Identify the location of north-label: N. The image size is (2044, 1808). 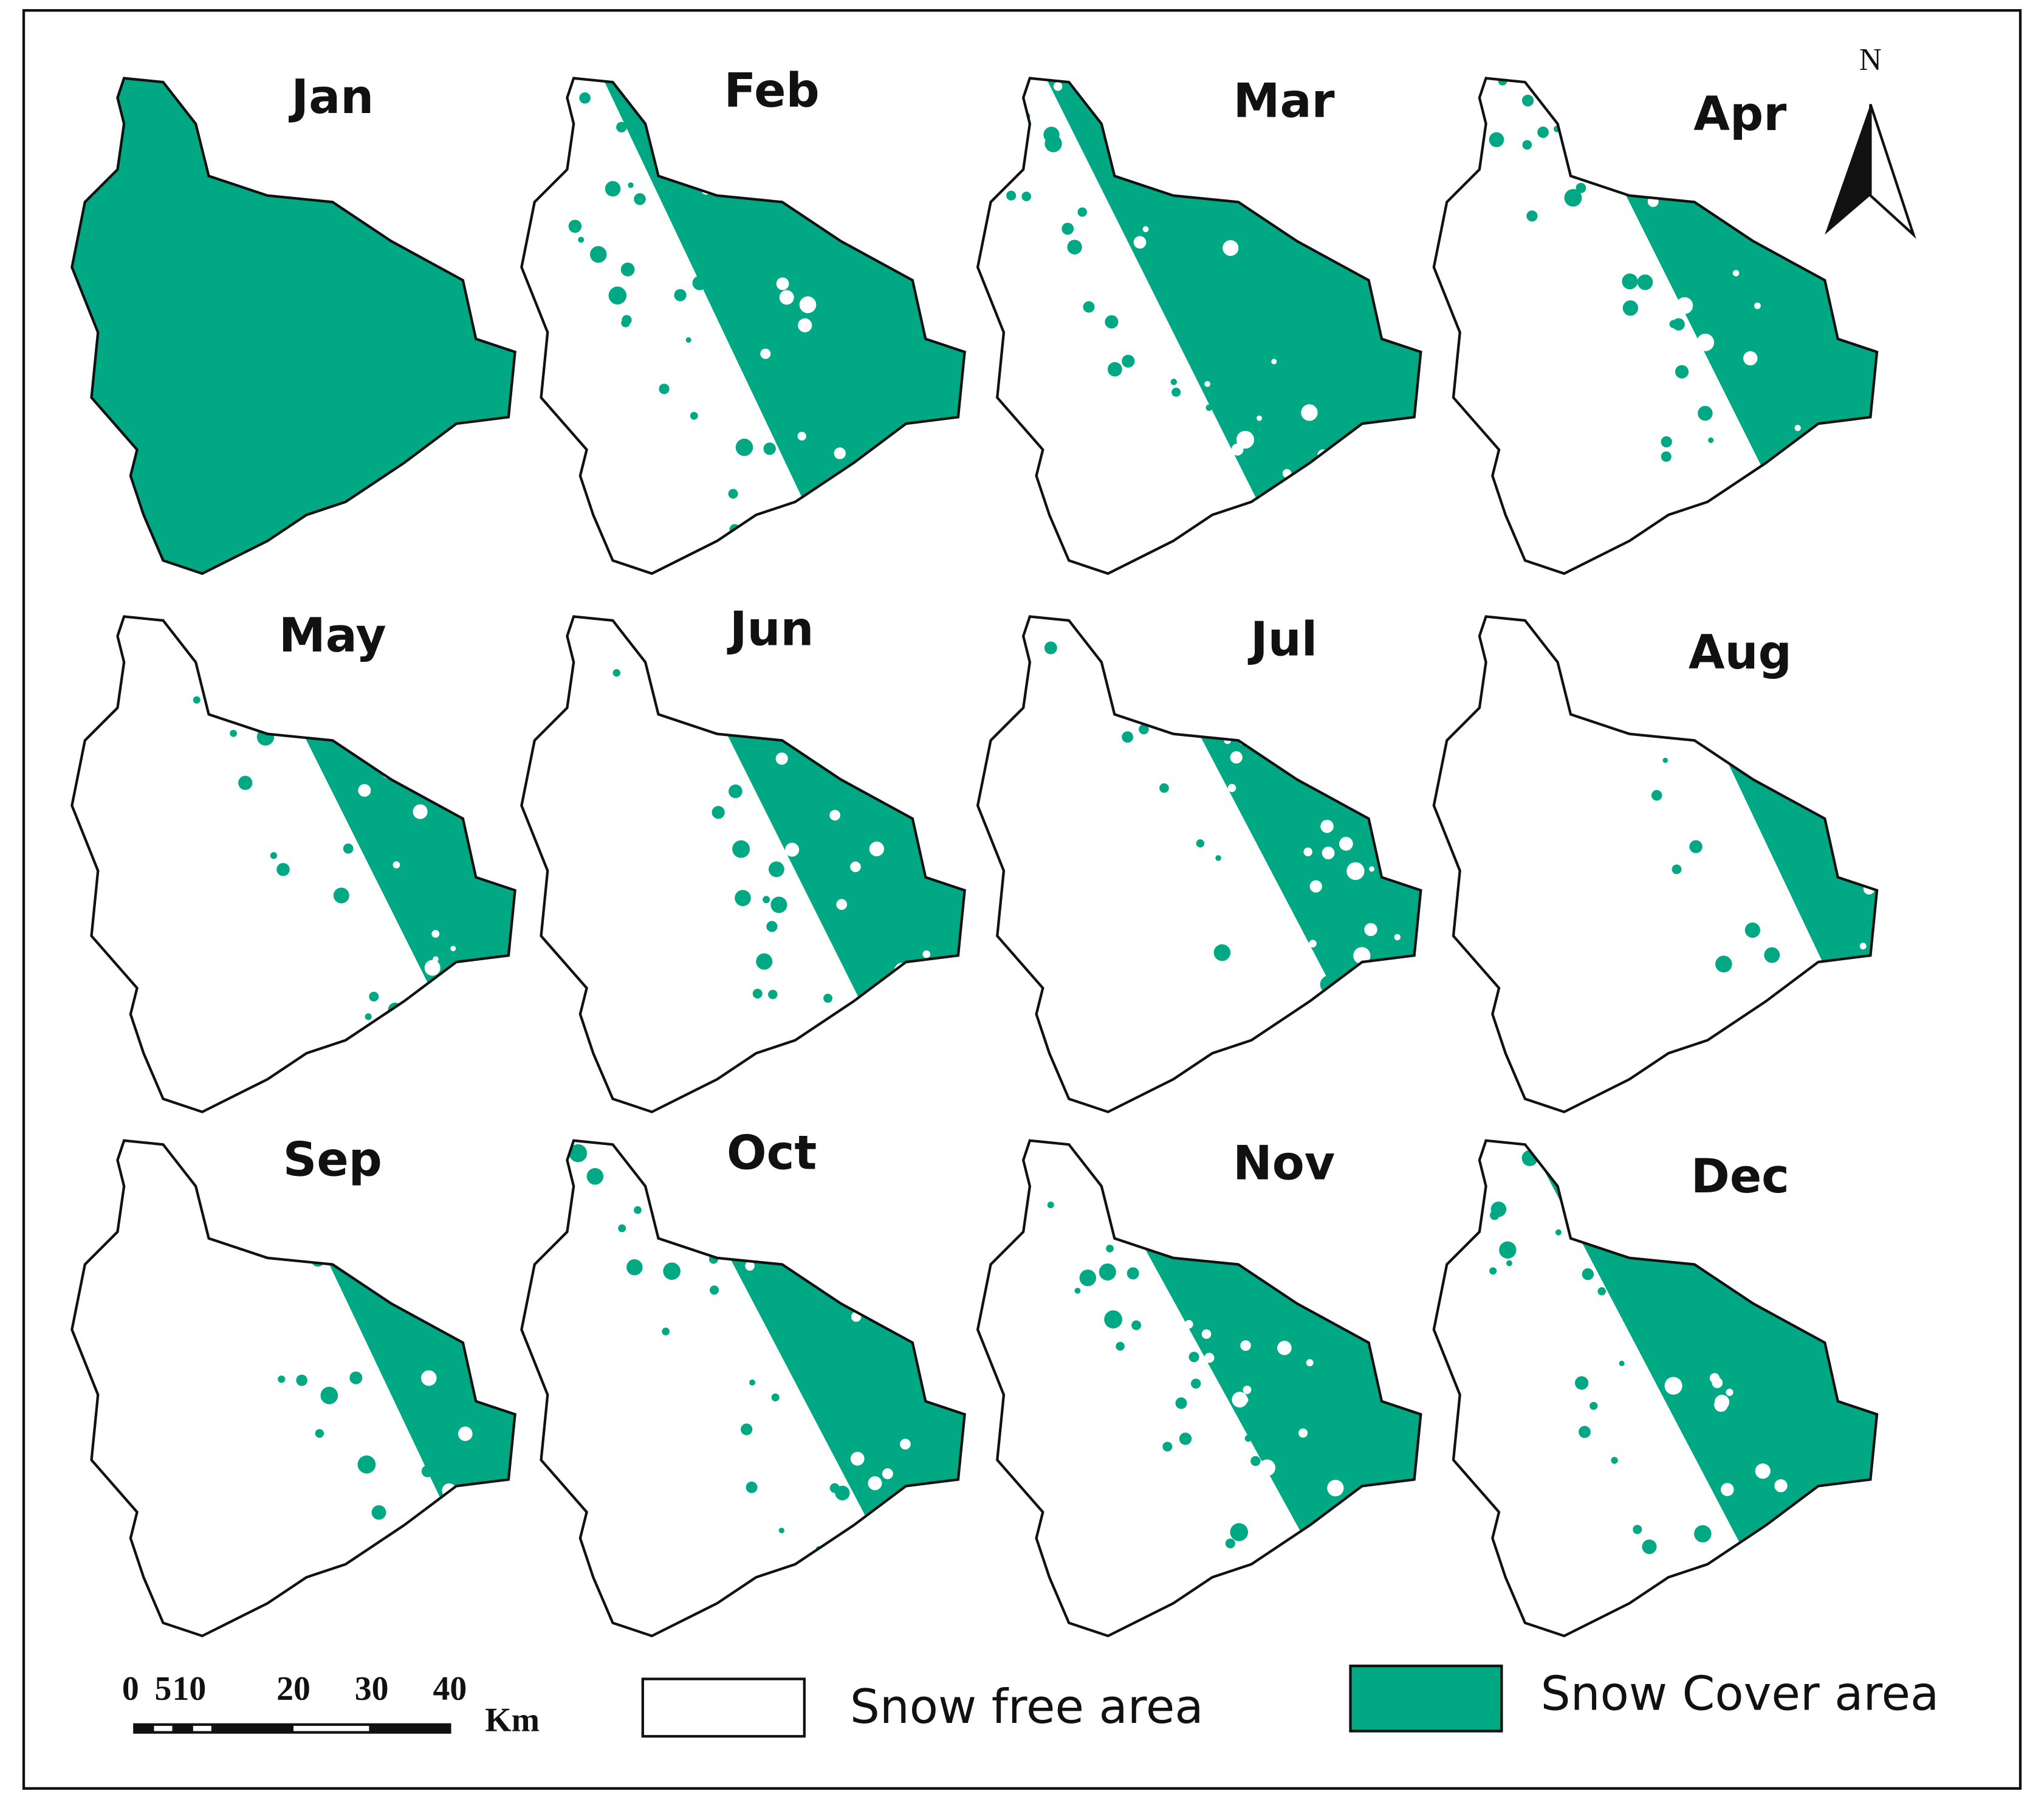
(1871, 60).